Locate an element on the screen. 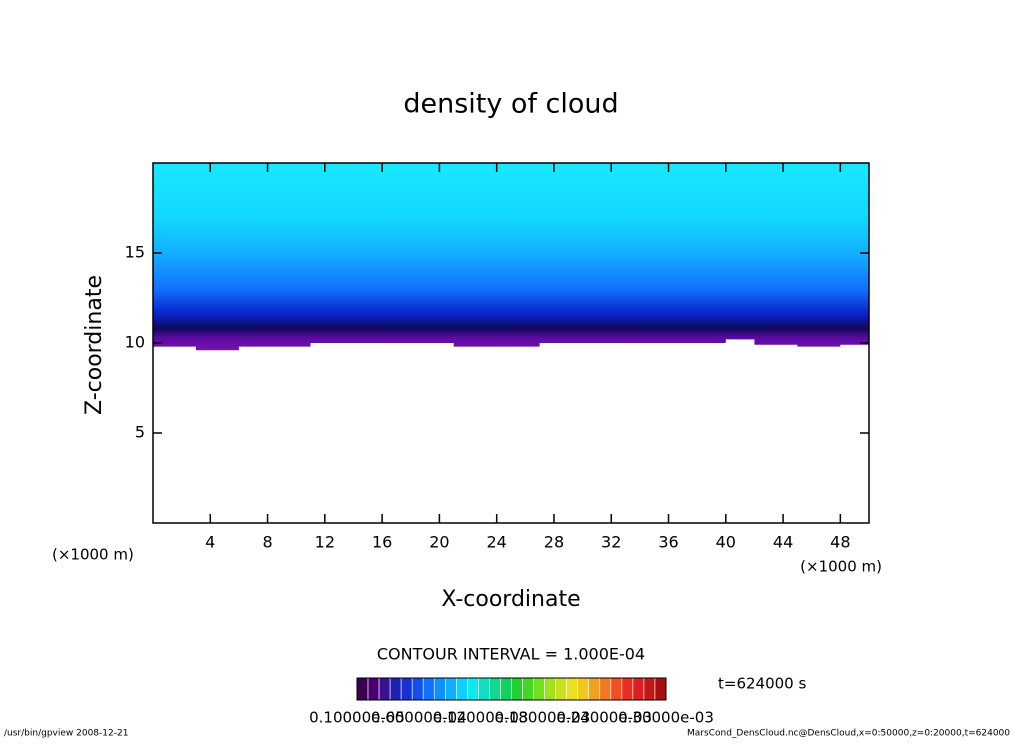  x-tick-label: 28 is located at coordinates (554, 542).